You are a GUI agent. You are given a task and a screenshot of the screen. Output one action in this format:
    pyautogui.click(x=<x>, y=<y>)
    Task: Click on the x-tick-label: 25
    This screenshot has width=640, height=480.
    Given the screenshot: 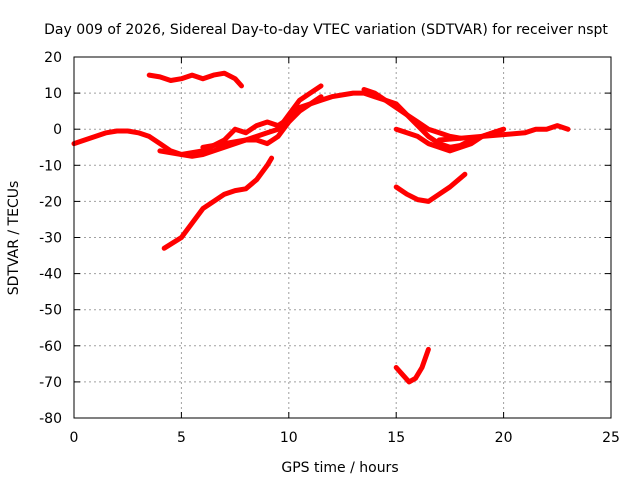 What is the action you would take?
    pyautogui.click(x=611, y=438)
    